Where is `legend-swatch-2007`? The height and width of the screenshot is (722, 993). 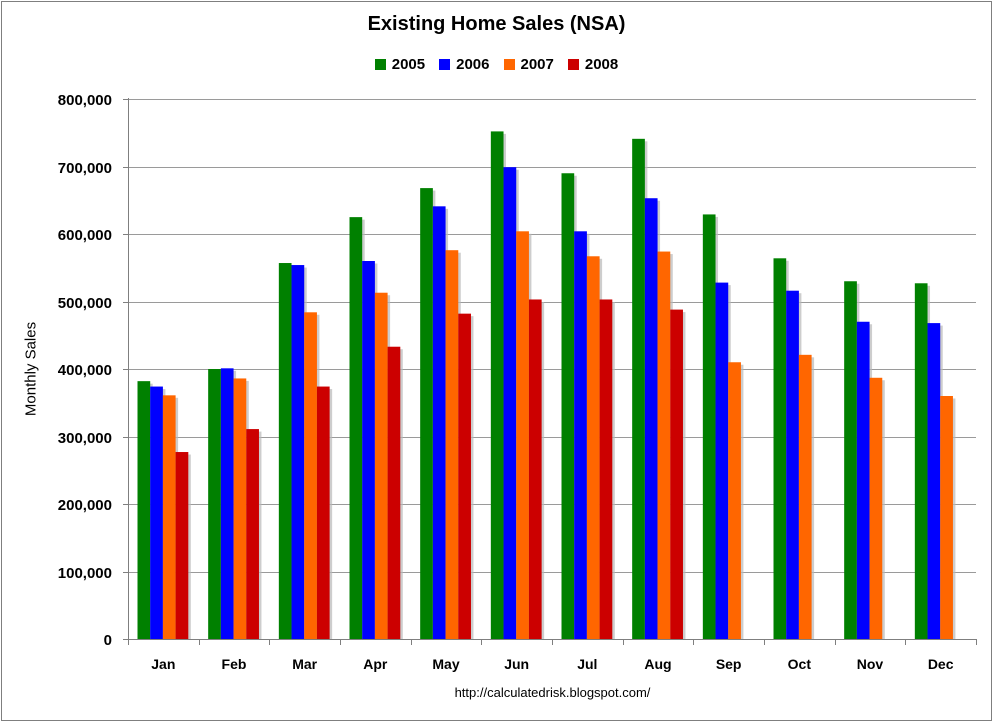 legend-swatch-2007 is located at coordinates (509, 64).